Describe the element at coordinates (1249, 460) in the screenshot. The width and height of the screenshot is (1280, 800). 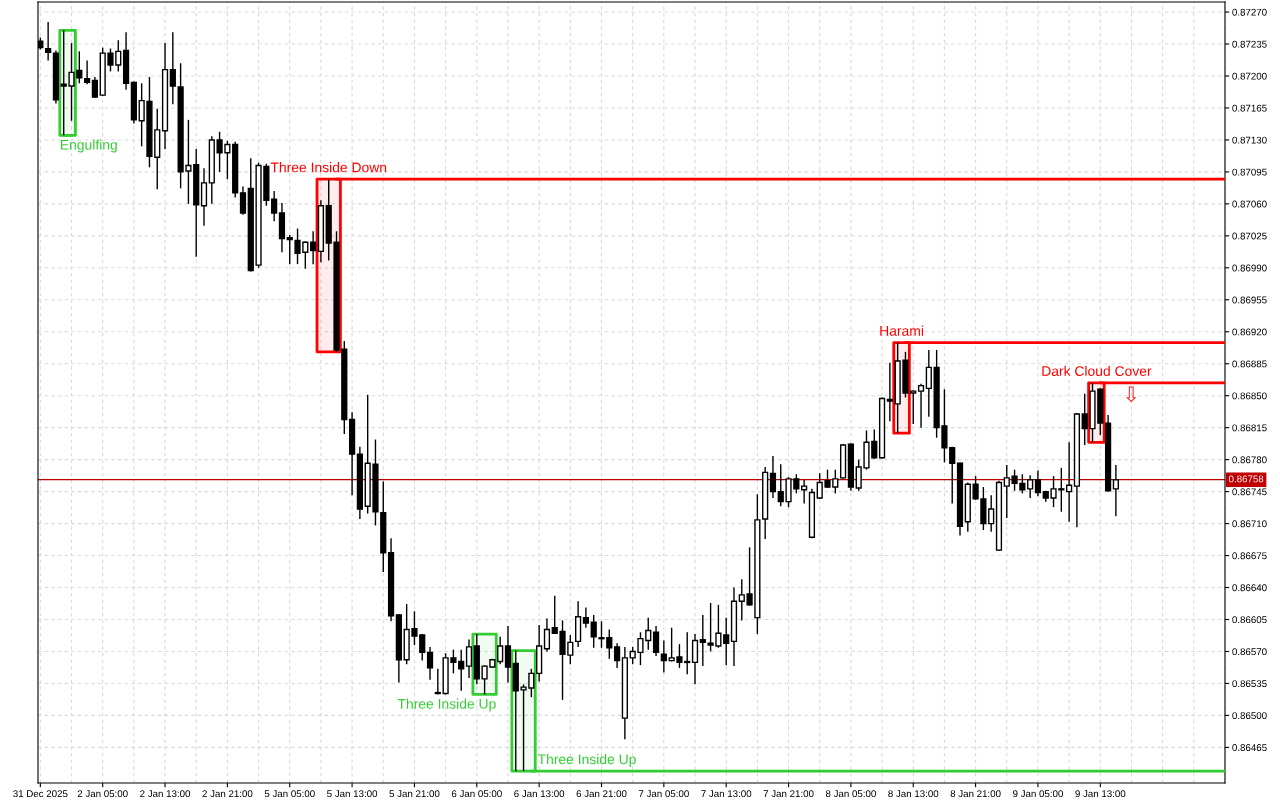
I see `y-tick-label: 0.86780` at that location.